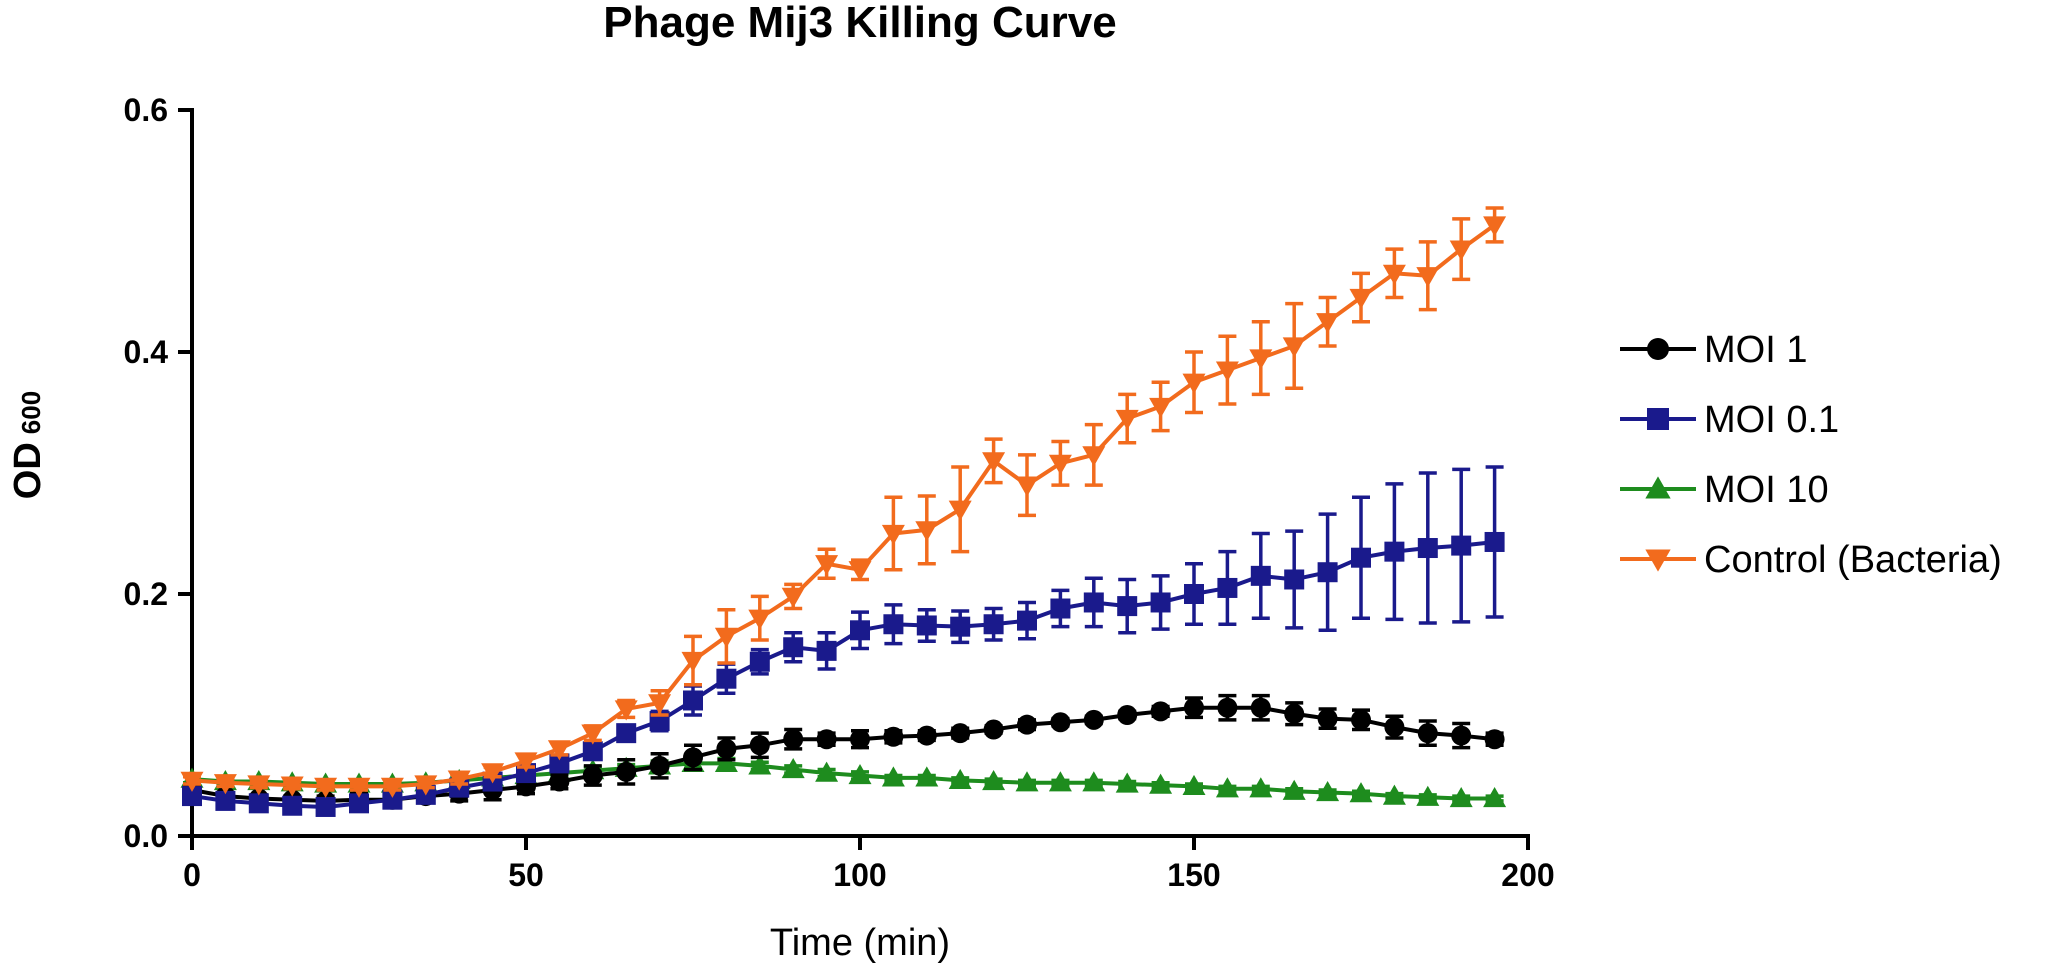  I want to click on x-tick-label: 100, so click(859, 875).